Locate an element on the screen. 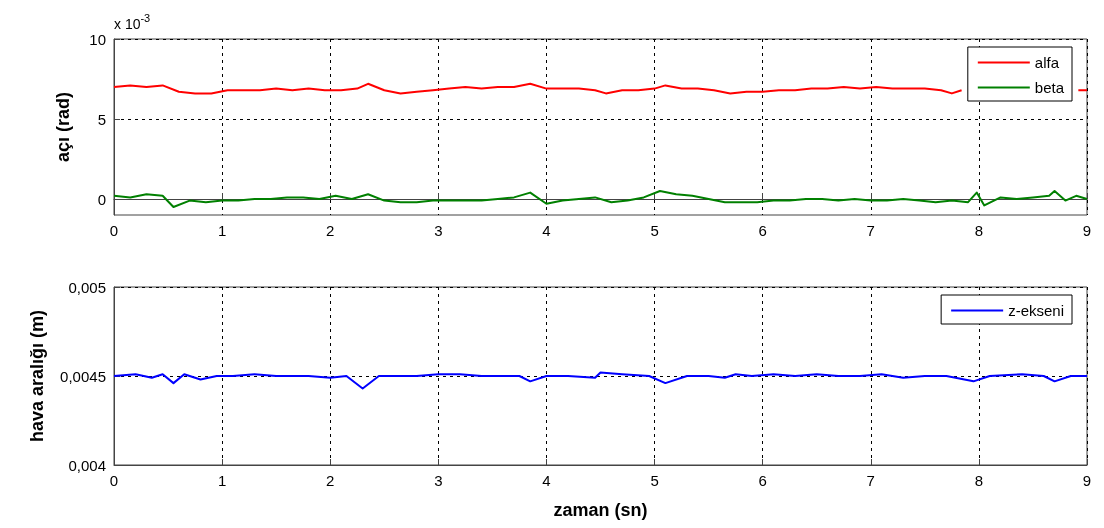 This screenshot has width=1104, height=528. y-tick-label: 5 is located at coordinates (101, 119).